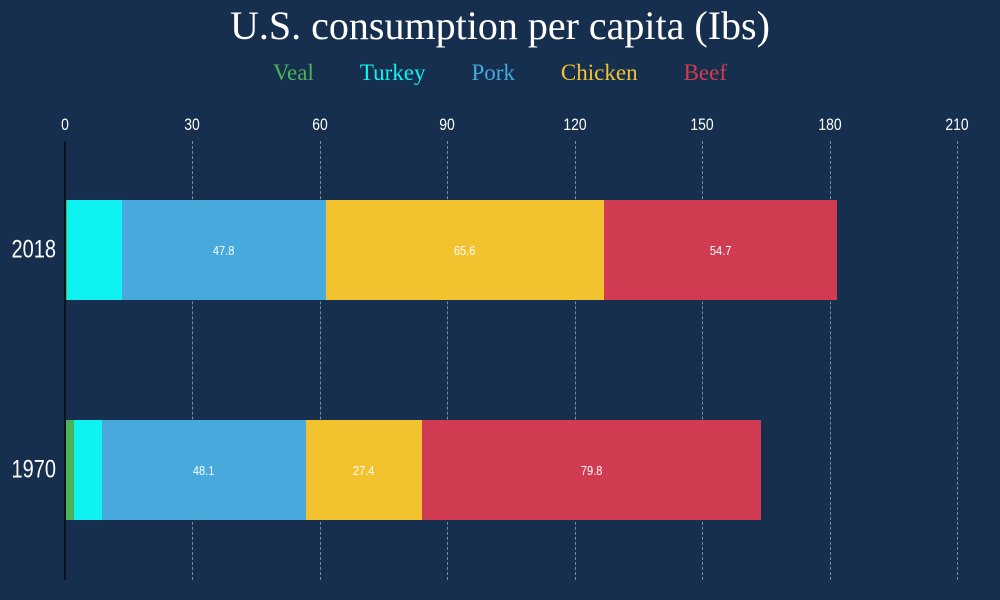  I want to click on y-axis-line, so click(65, 360).